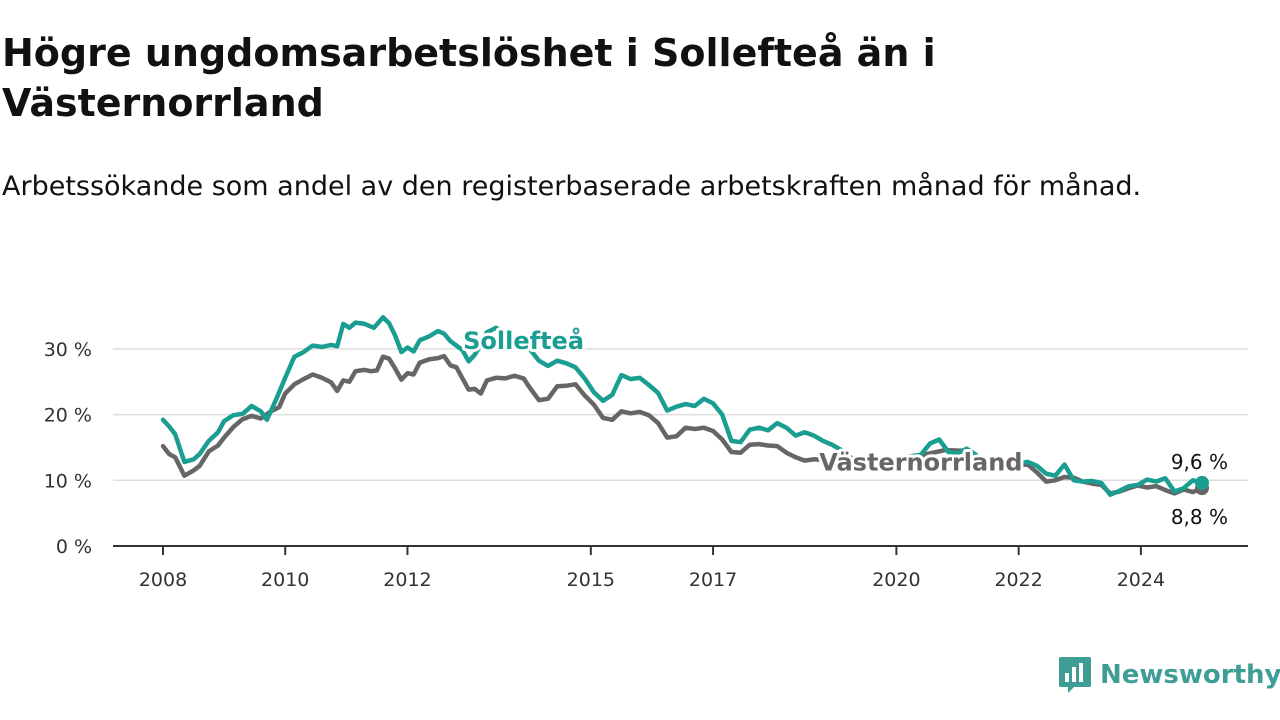  I want to click on newsworthy-logo-icon, so click(1075, 675).